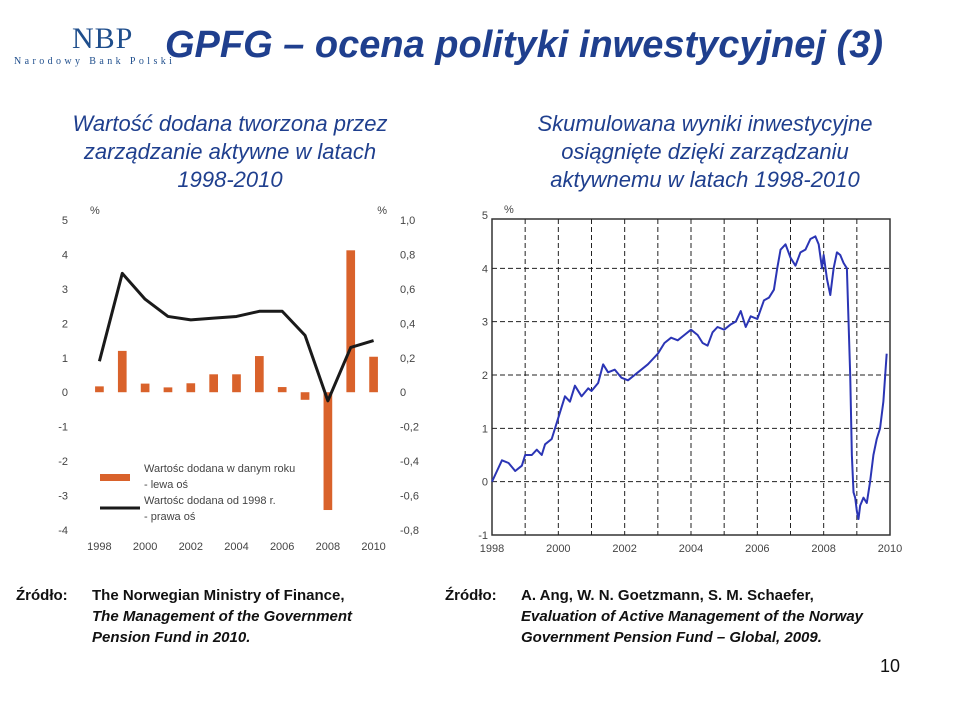 This screenshot has height=716, width=960. Describe the element at coordinates (63, 462) in the screenshot. I see `left-tick-label: -2` at that location.